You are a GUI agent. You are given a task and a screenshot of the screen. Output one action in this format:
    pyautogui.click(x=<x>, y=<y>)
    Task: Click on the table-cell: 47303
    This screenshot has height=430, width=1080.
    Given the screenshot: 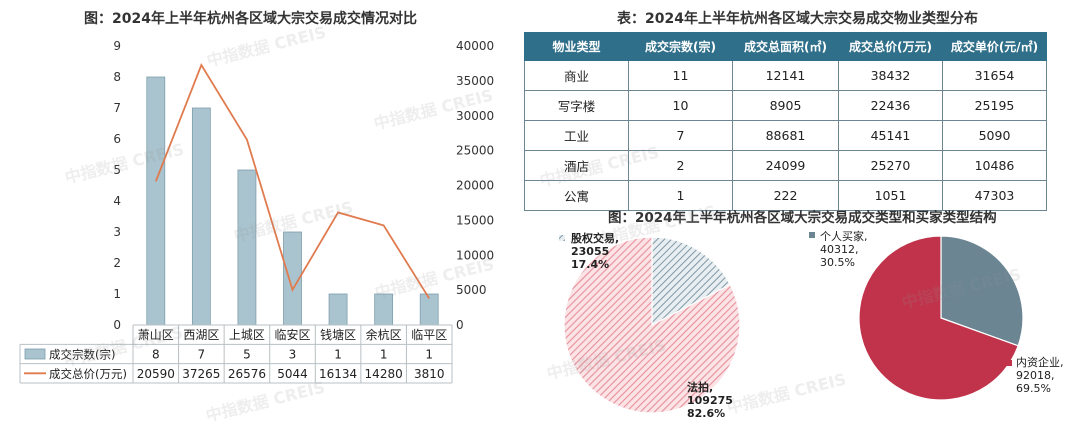 What is the action you would take?
    pyautogui.click(x=994, y=195)
    